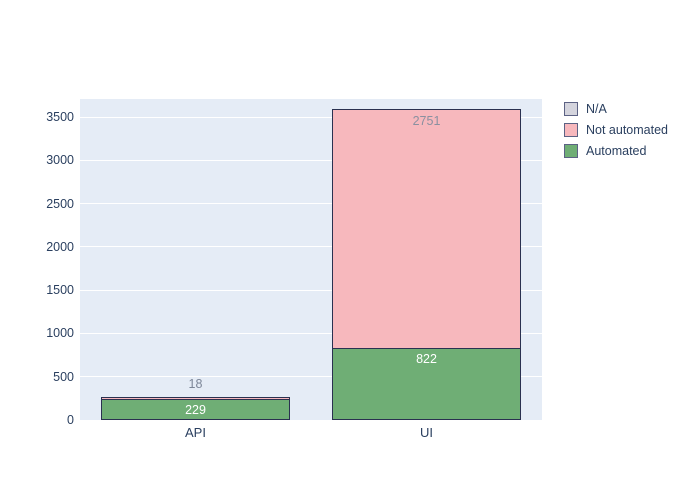  I want to click on legend-item-label: N/A, so click(596, 108).